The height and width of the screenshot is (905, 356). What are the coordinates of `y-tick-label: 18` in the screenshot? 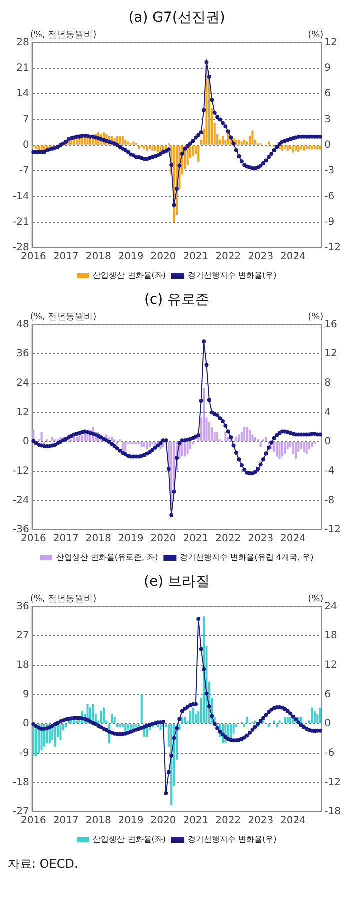 It's located at (23, 666).